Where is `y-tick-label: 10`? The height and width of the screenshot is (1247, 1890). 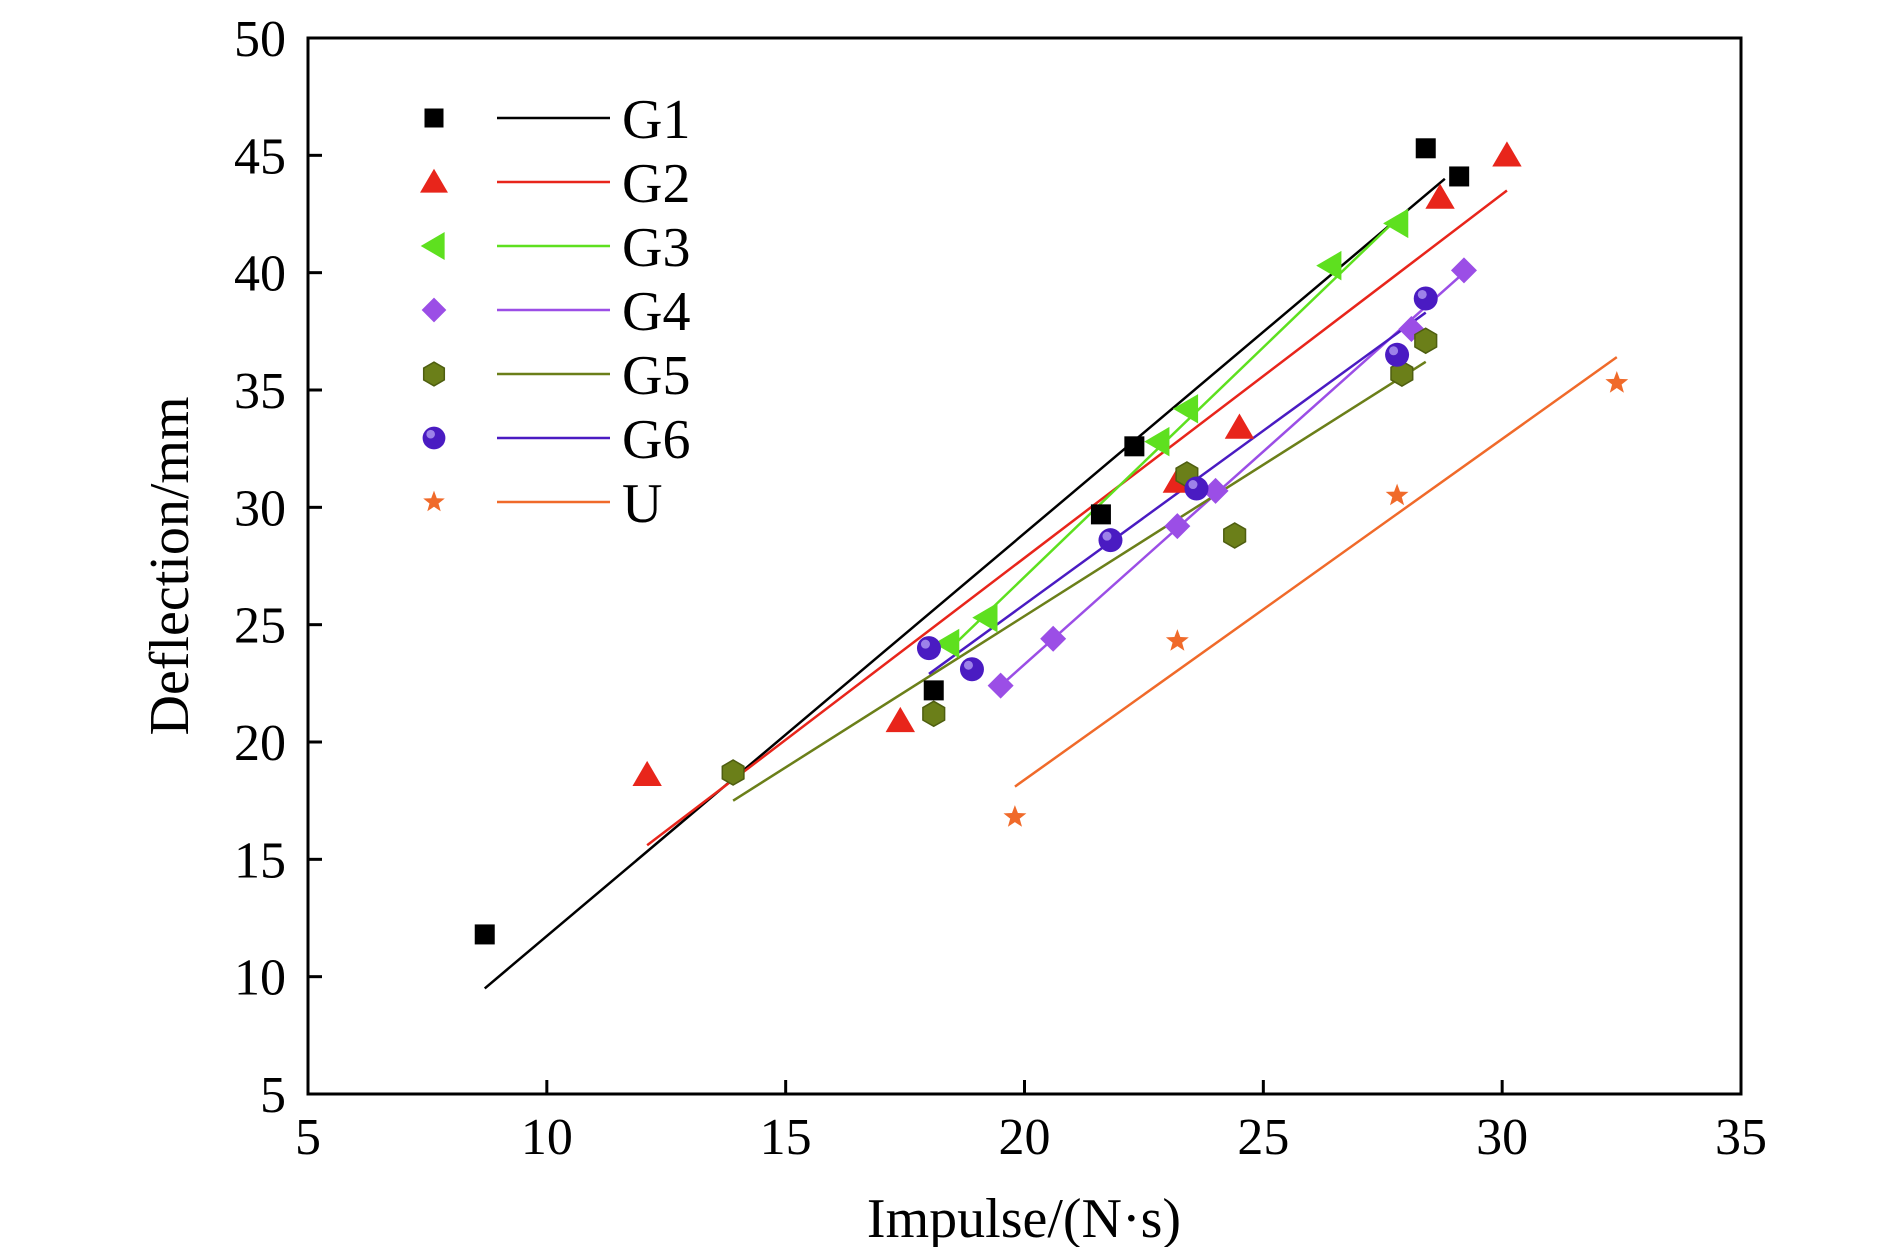
y-tick-label: 10 is located at coordinates (260, 978).